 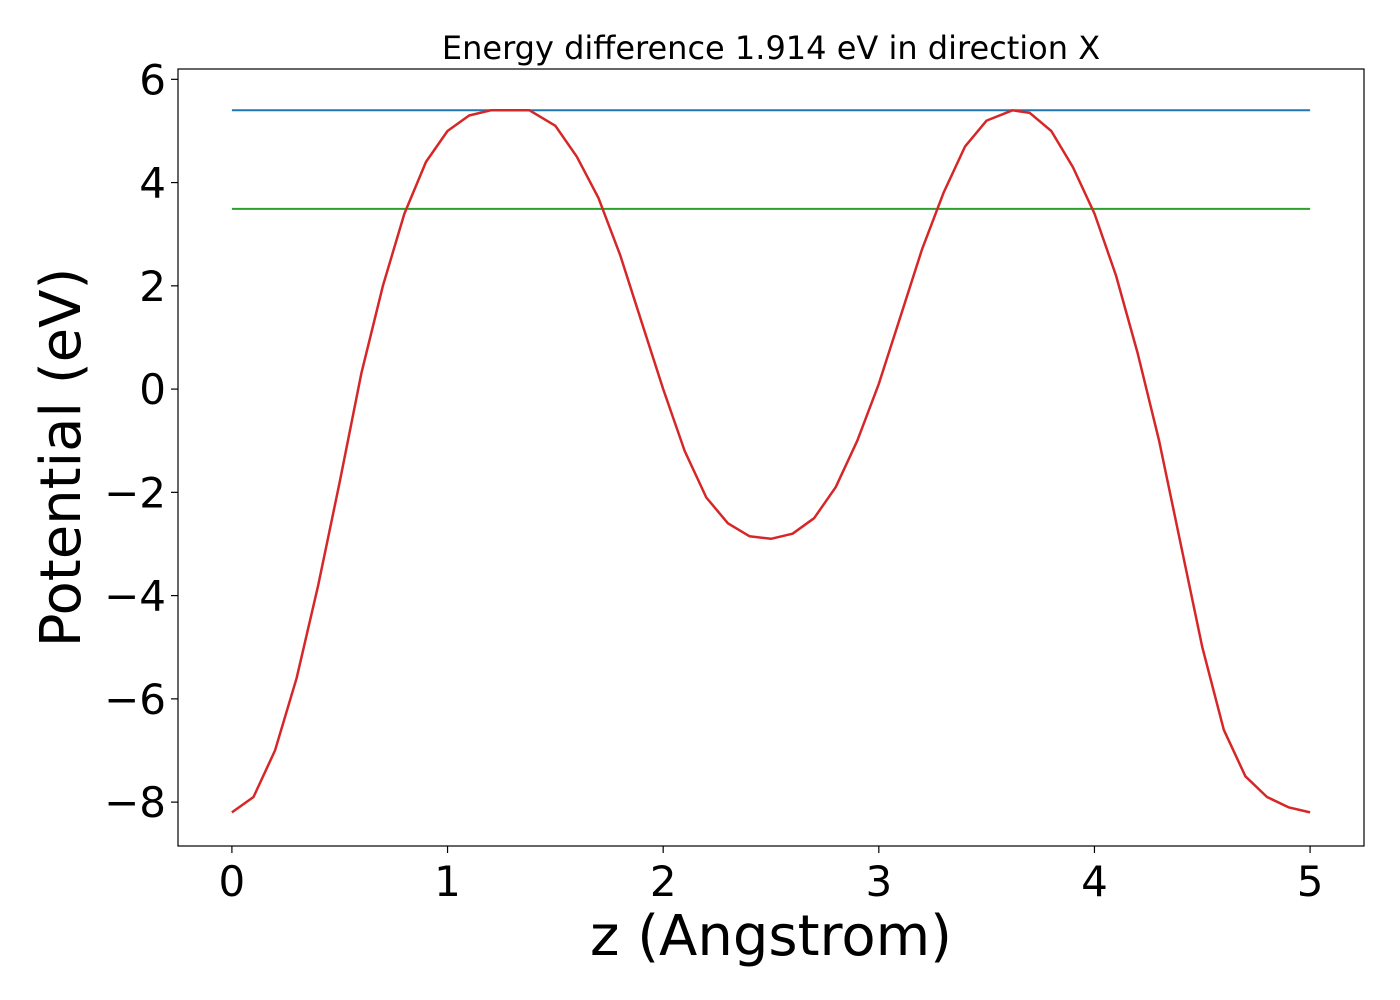 I want to click on y-tick-label: −2, so click(x=135, y=492).